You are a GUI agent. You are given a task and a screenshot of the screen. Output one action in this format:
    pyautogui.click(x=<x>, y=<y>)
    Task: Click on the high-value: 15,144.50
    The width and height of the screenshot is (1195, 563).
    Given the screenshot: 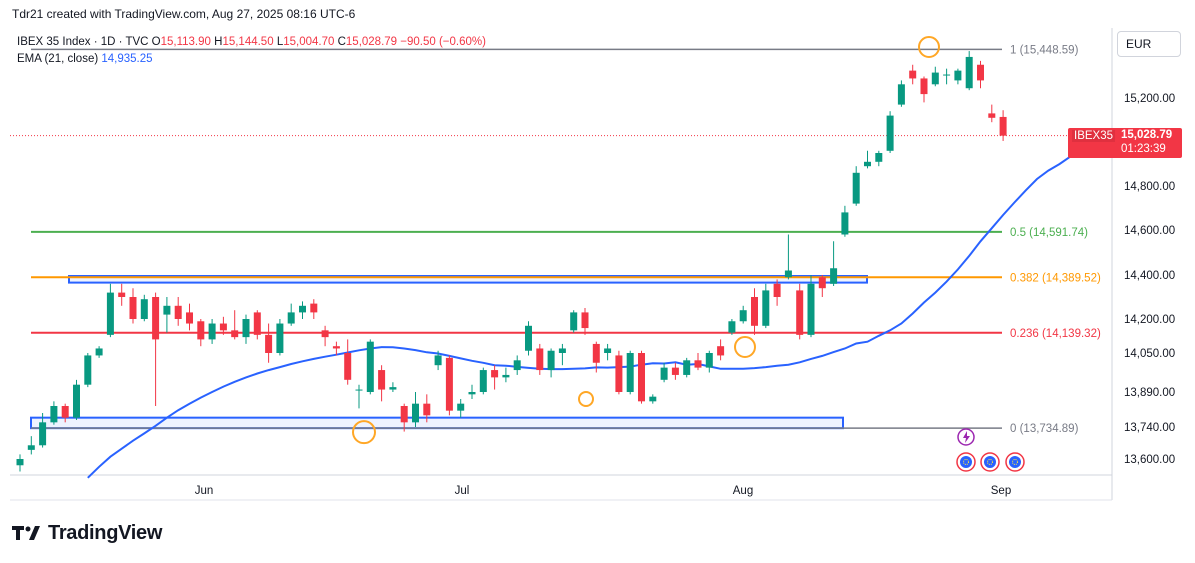 What is the action you would take?
    pyautogui.click(x=248, y=42)
    